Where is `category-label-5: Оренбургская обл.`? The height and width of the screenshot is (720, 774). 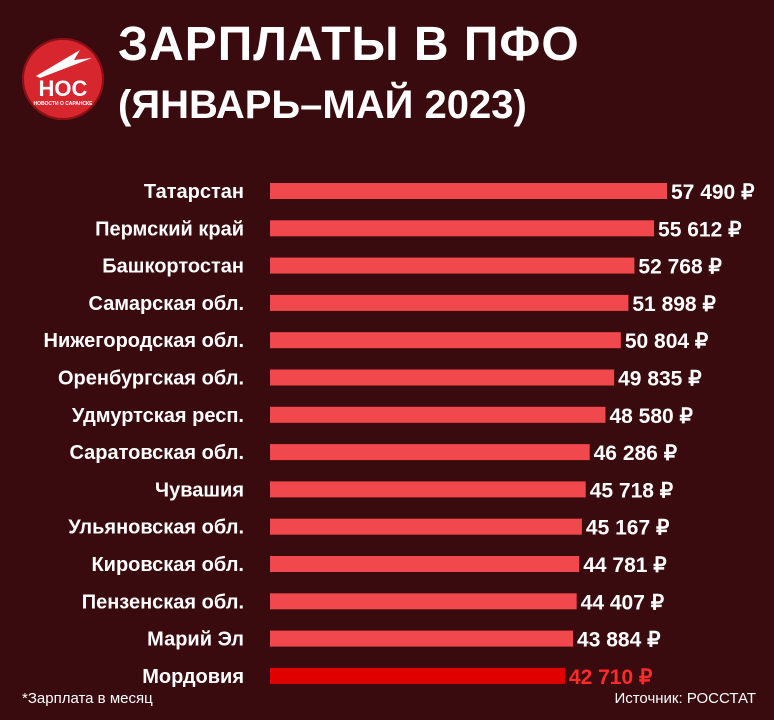 category-label-5: Оренбургская обл. is located at coordinates (151, 379).